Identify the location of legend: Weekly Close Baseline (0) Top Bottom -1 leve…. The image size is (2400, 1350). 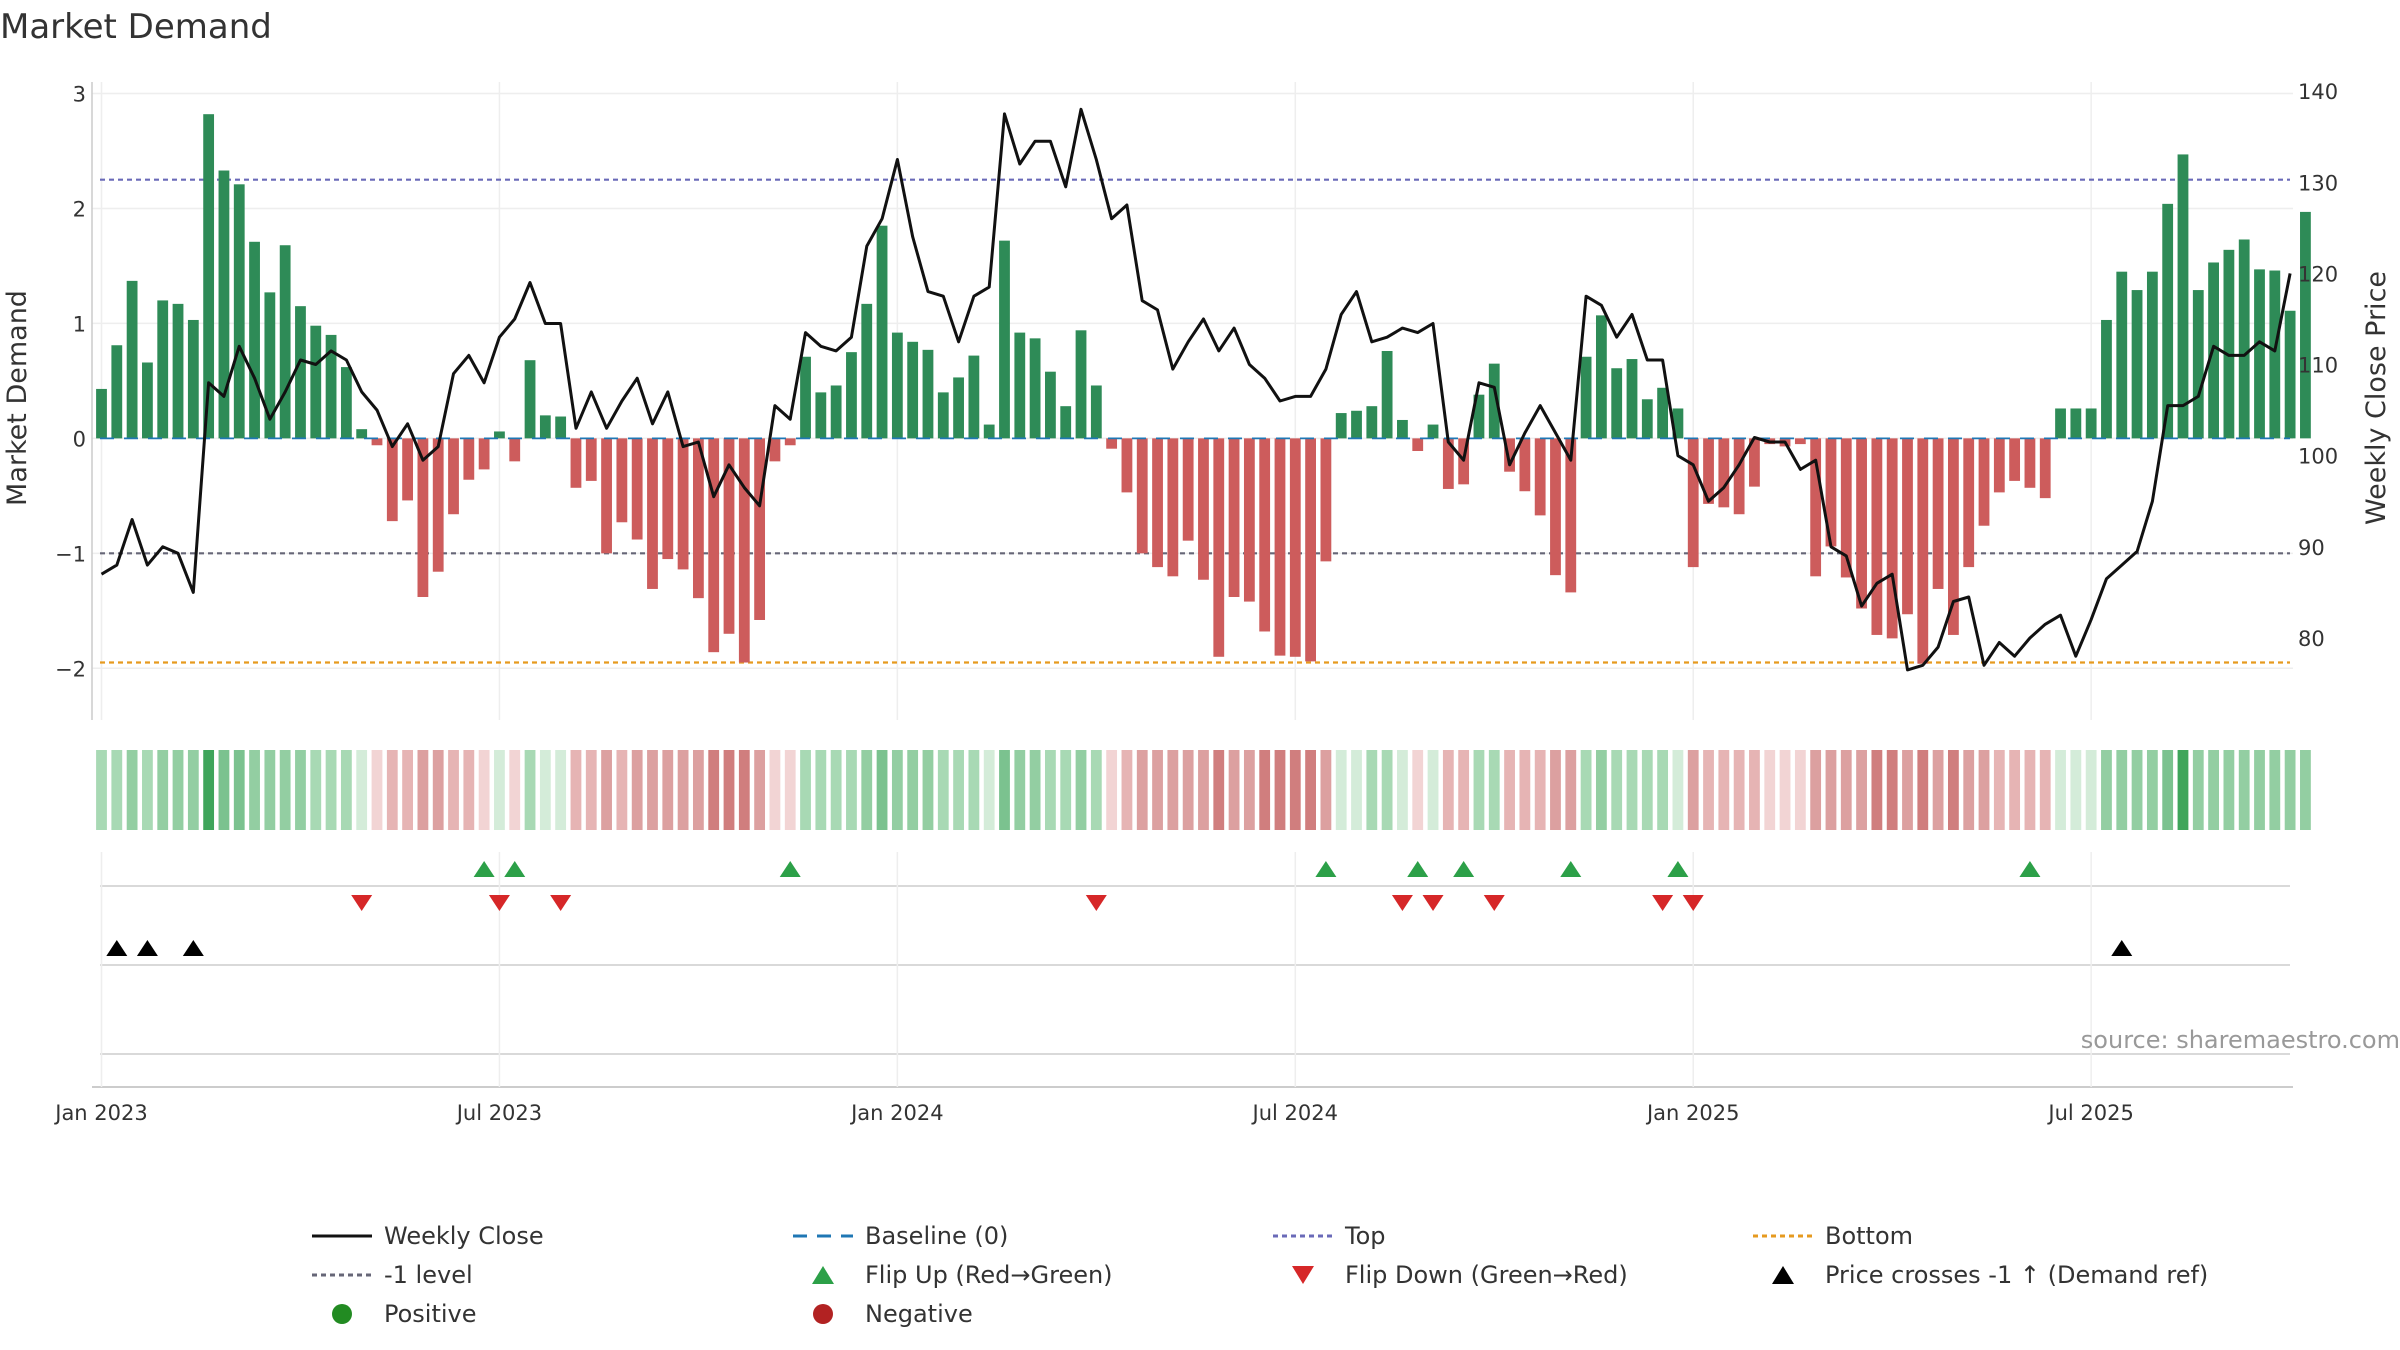
(1260, 1275).